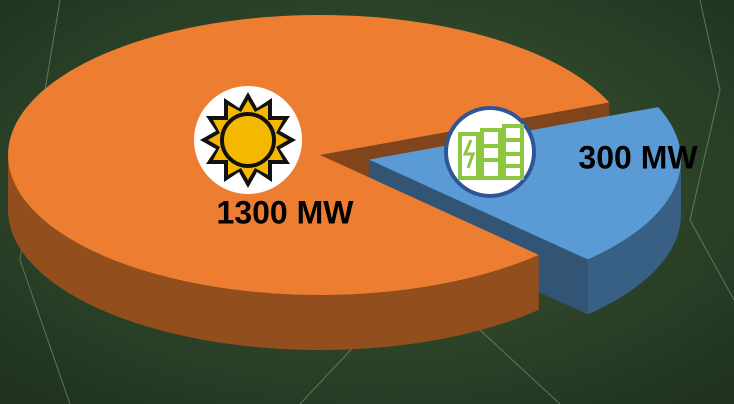  What do you see at coordinates (634, 237) in the screenshot?
I see `slice-wall` at bounding box center [634, 237].